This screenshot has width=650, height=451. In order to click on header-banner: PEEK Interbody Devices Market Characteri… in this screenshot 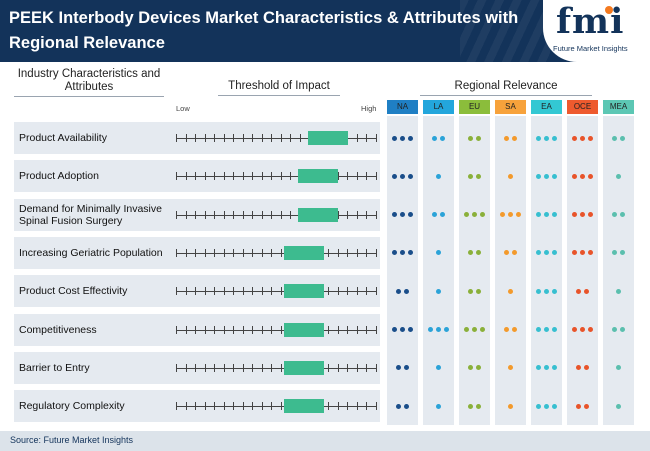, I will do `click(325, 31)`.